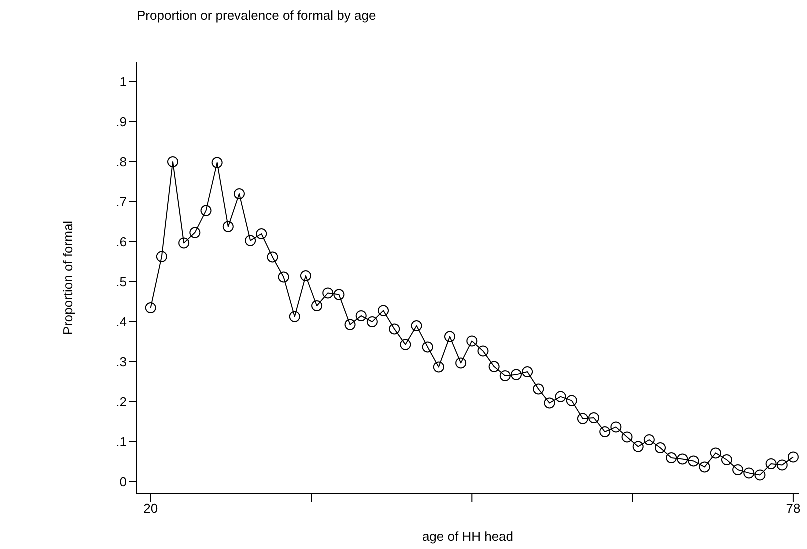 The height and width of the screenshot is (549, 807). Describe the element at coordinates (468, 536) in the screenshot. I see `x-axis-title: age of HH head` at that location.